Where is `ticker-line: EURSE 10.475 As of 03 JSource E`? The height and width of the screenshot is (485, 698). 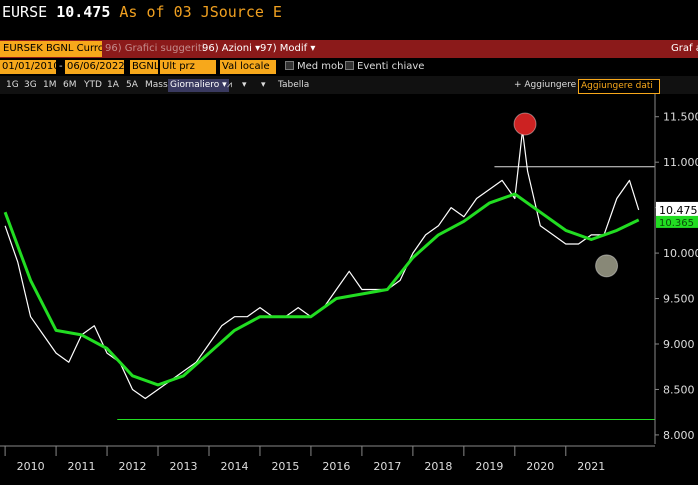 ticker-line: EURSE 10.475 As of 03 JSource E is located at coordinates (142, 12).